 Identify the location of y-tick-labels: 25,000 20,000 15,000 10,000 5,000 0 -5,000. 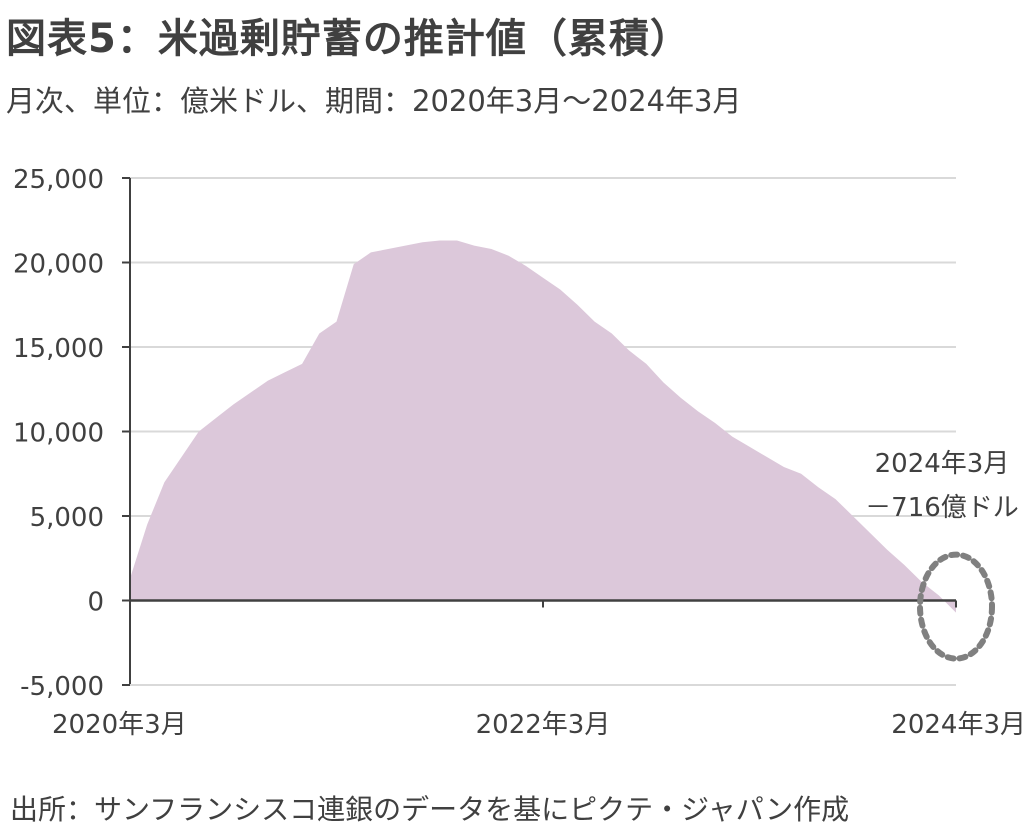
(58, 433).